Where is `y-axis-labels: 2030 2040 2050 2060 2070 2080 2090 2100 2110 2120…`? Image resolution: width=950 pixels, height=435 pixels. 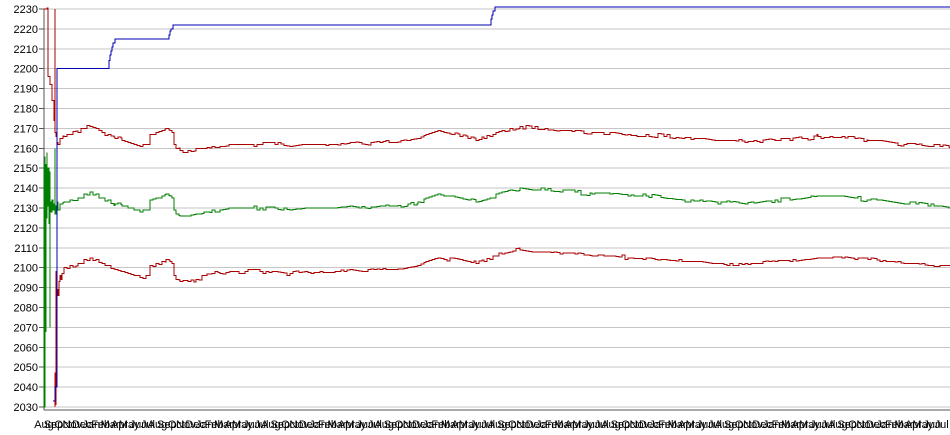 y-axis-labels: 2030 2040 2050 2060 2070 2080 2090 2100 2110 2120… is located at coordinates (26, 209).